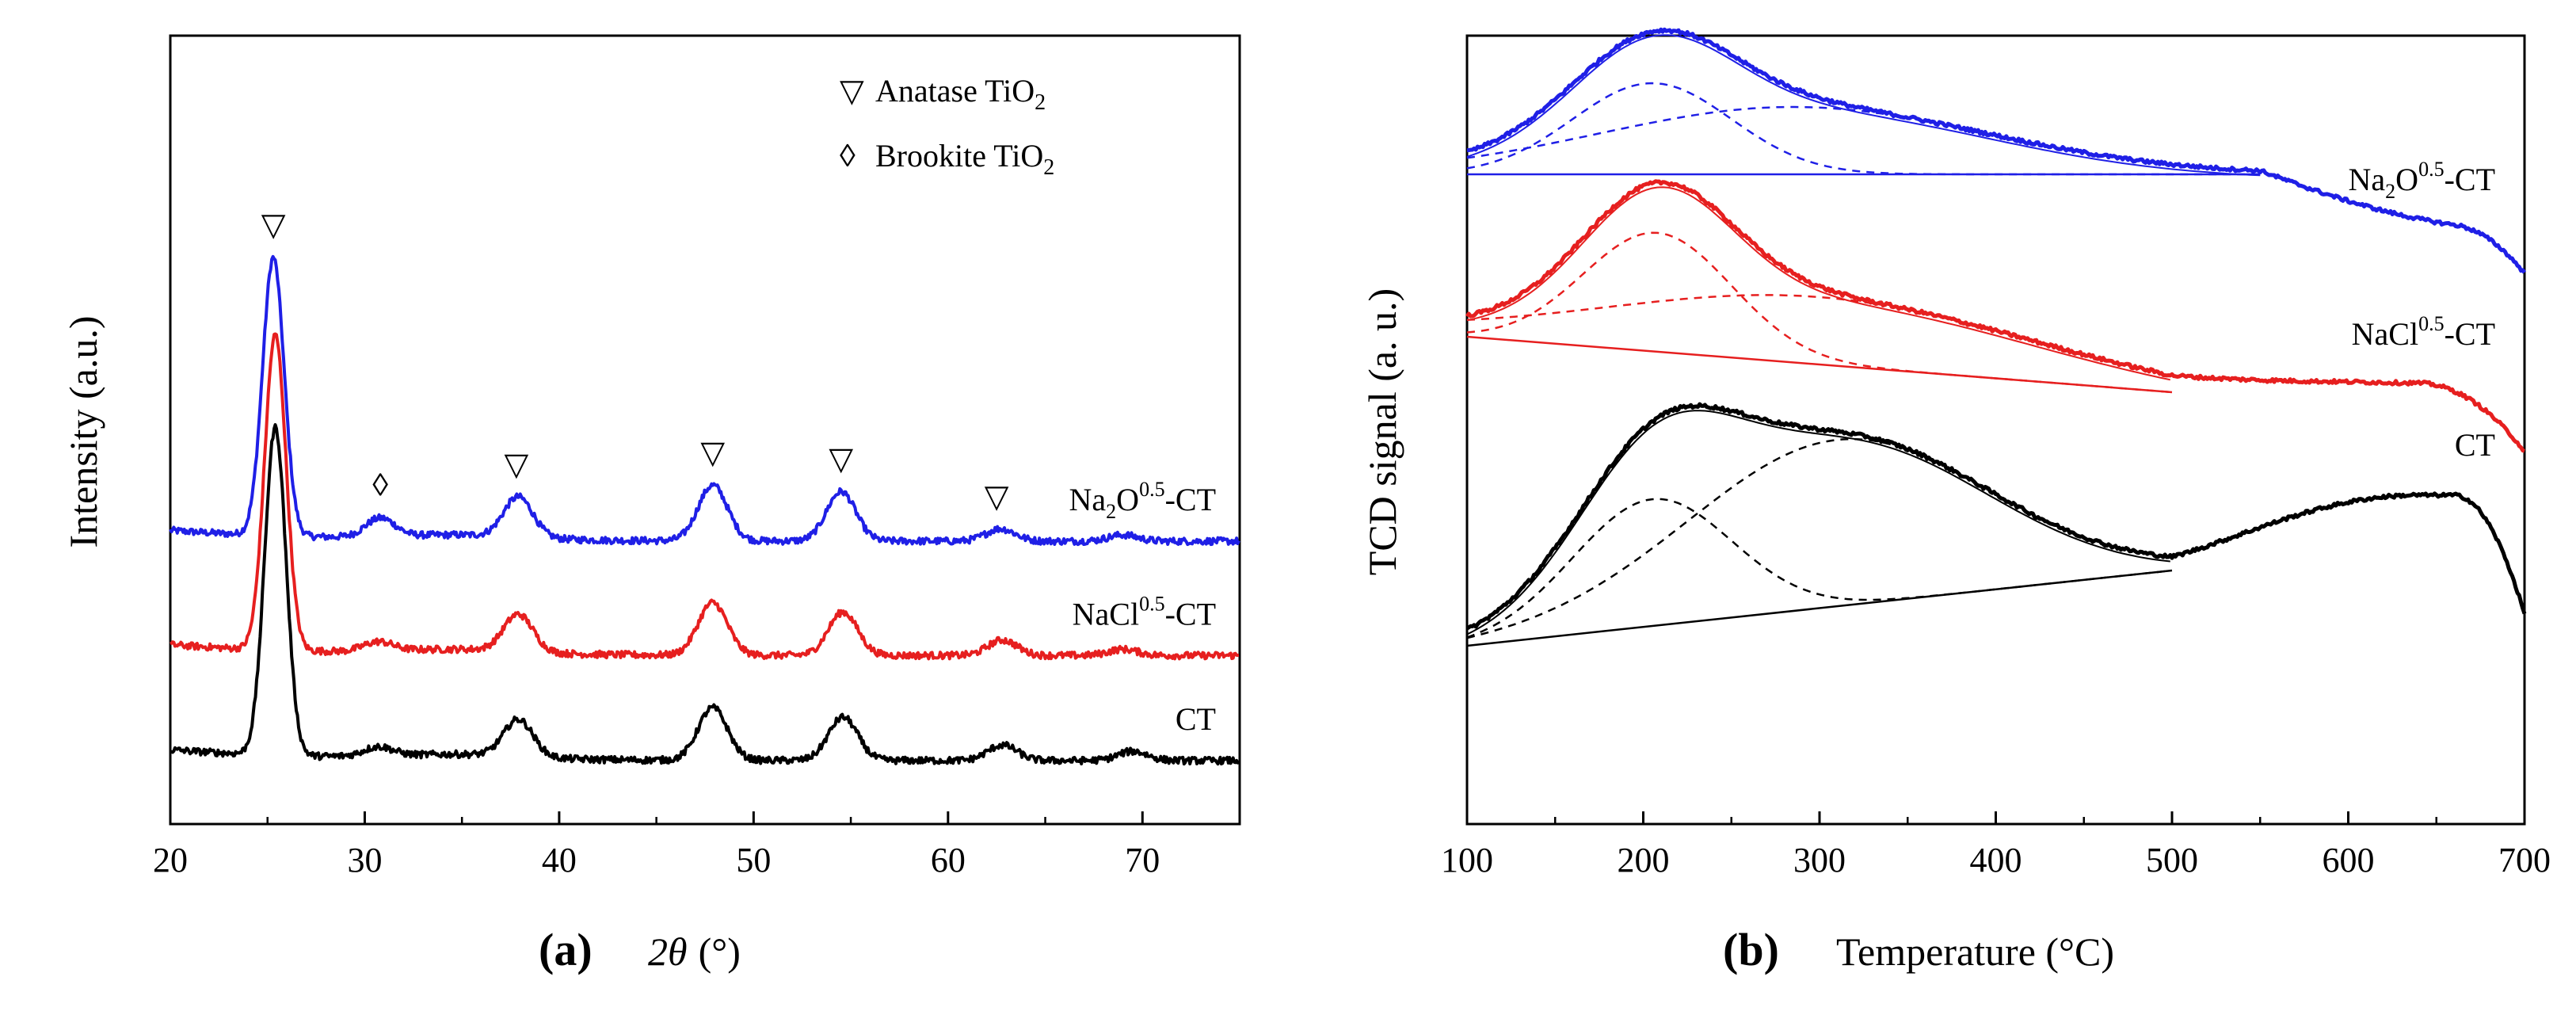  What do you see at coordinates (171, 861) in the screenshot?
I see `panel-a-tick-label: 20` at bounding box center [171, 861].